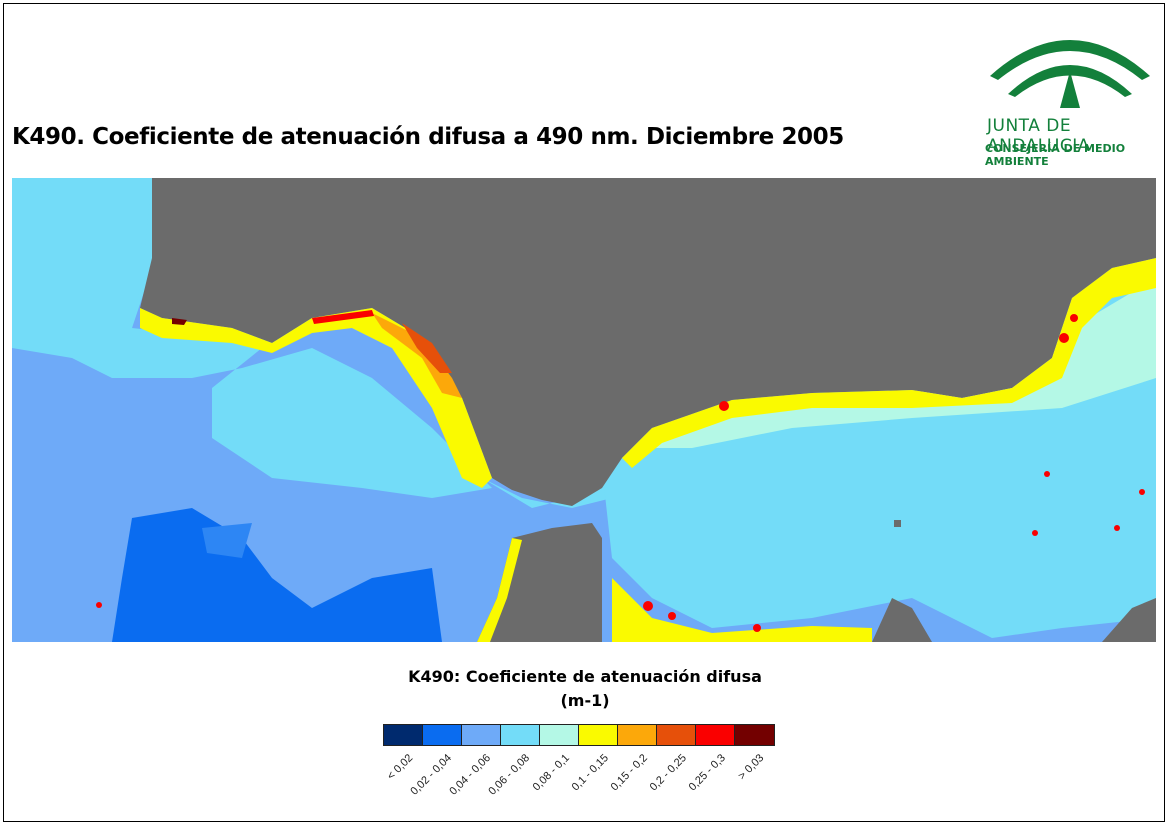 The width and height of the screenshot is (1170, 827). What do you see at coordinates (585, 700) in the screenshot?
I see `legend-unit: (m-1)` at bounding box center [585, 700].